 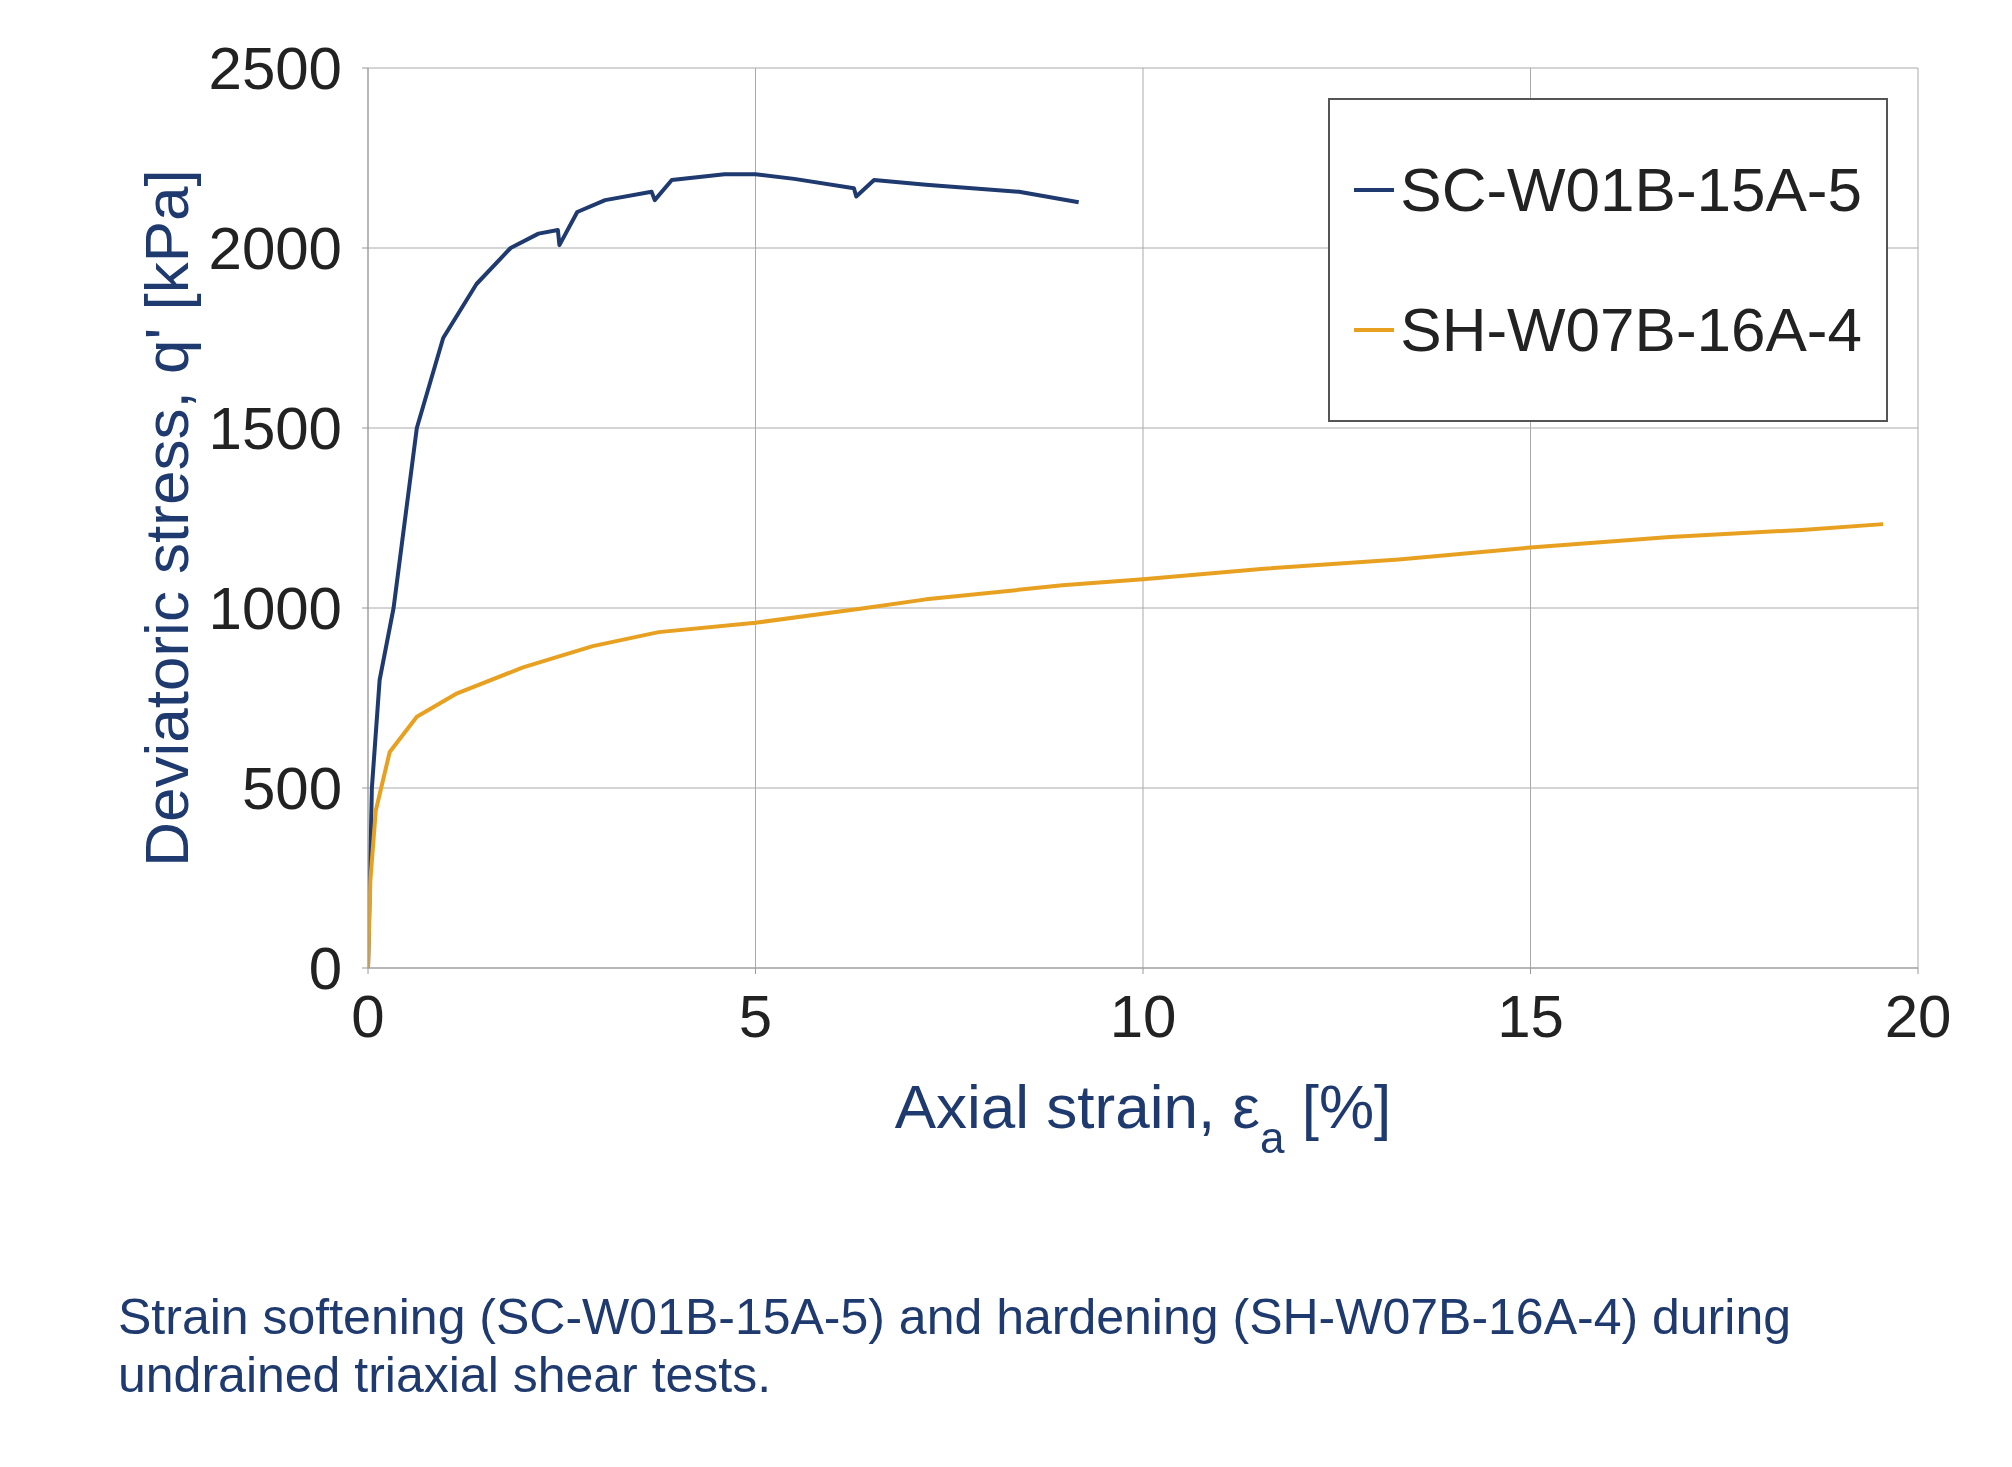 I want to click on x-tick-label: 5, so click(x=755, y=1016).